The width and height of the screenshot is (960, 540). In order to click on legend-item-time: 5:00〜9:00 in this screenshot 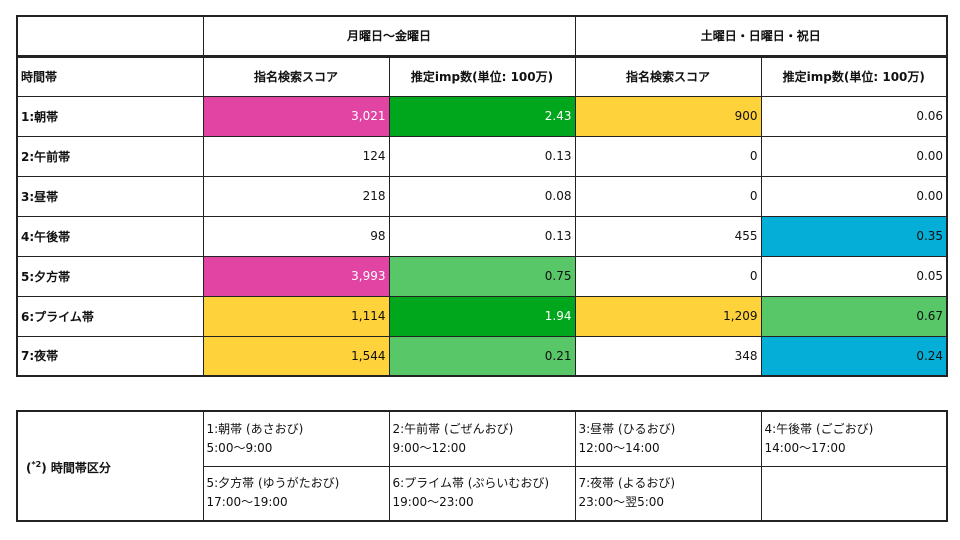, I will do `click(239, 447)`.